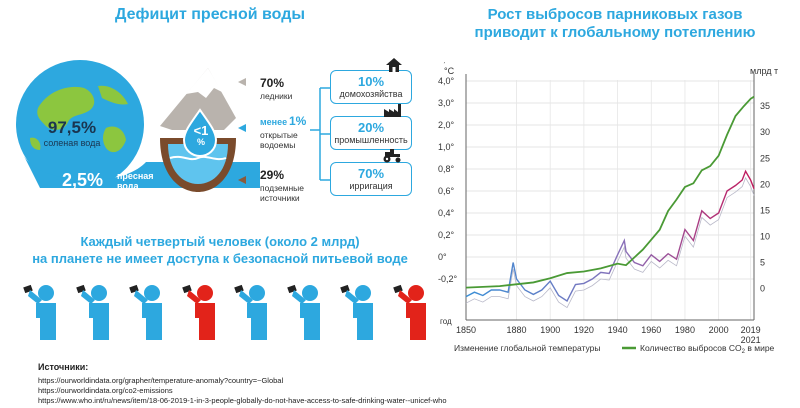 The width and height of the screenshot is (800, 408). I want to click on y-left-tick-label: 0°, so click(442, 257).